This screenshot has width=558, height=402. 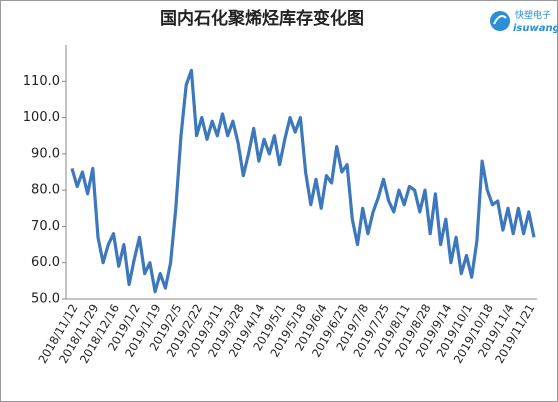 What do you see at coordinates (45, 153) in the screenshot?
I see `y-tick-label: 90.0` at bounding box center [45, 153].